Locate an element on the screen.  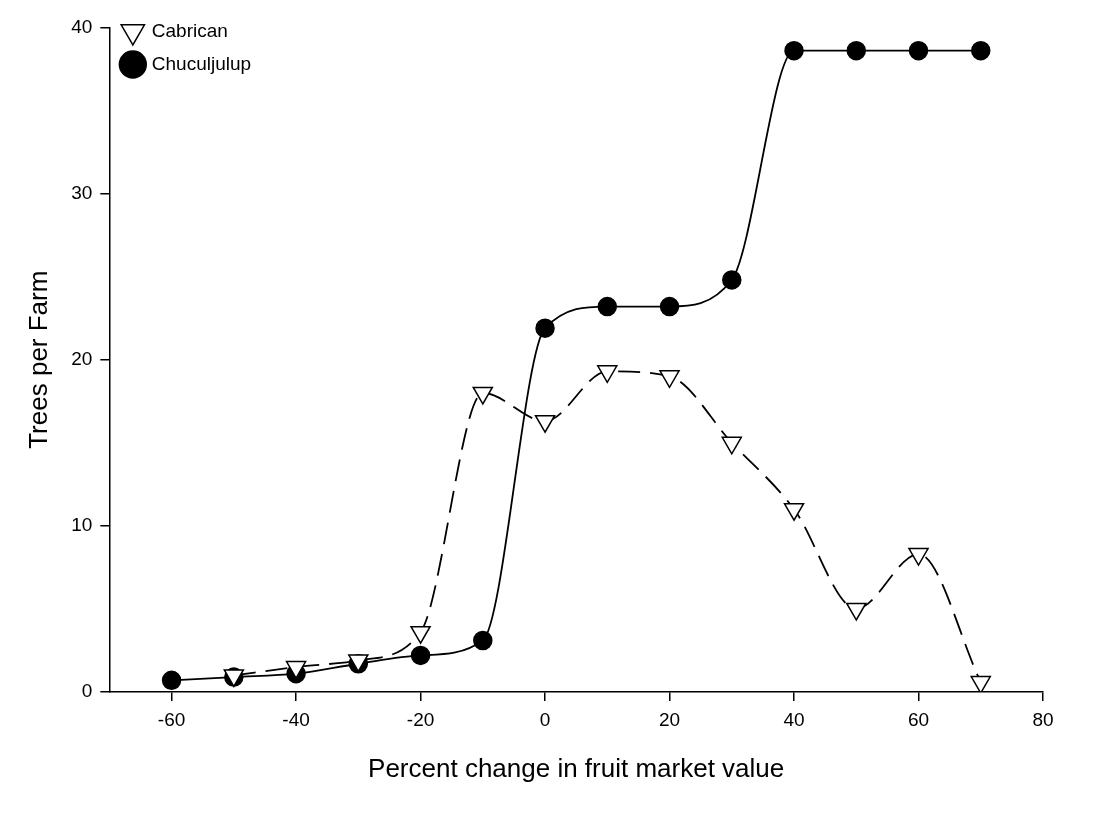
x-tick-label: 40 is located at coordinates (794, 719).